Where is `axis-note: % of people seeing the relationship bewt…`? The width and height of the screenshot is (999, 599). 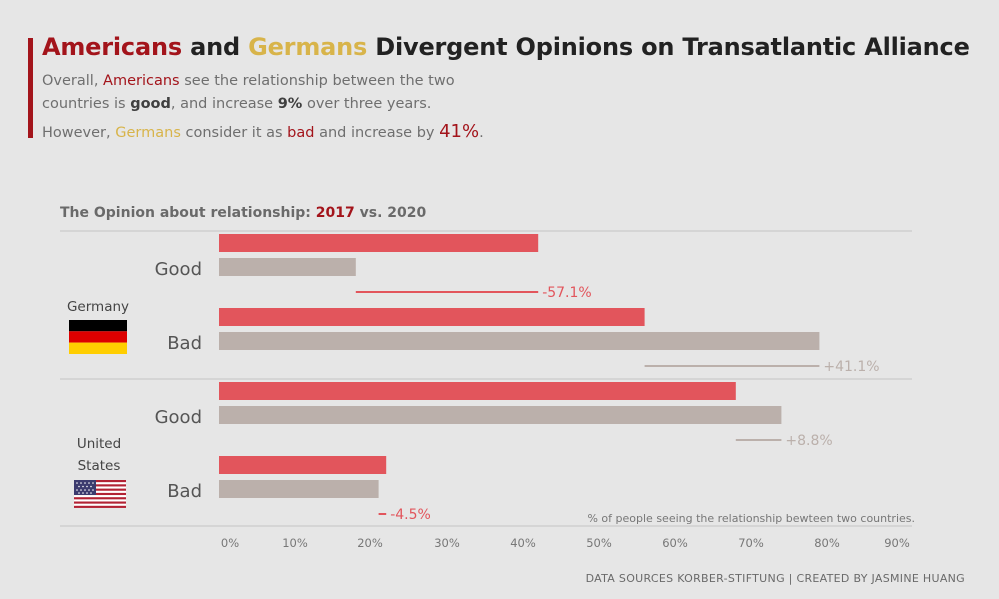
axis-note: % of people seeing the relationship bewt… is located at coordinates (751, 518).